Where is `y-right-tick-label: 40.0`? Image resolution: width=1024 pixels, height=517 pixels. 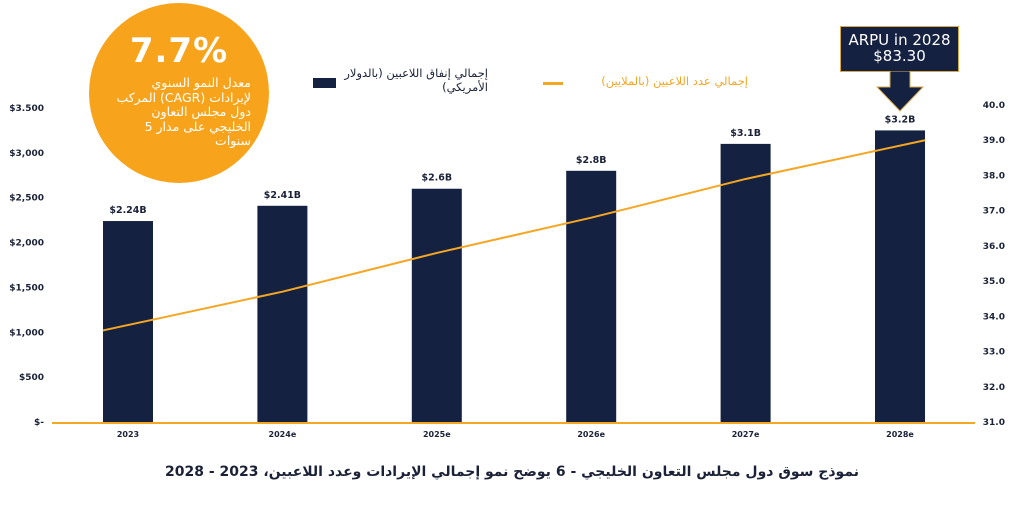 y-right-tick-label: 40.0 is located at coordinates (994, 106).